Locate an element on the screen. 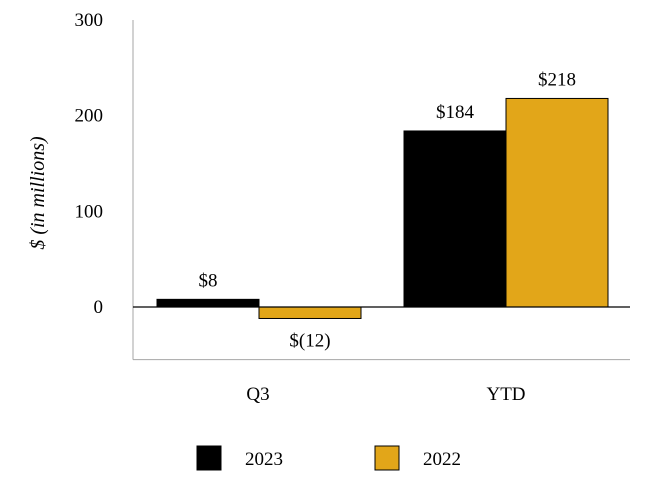 This screenshot has width=650, height=500. data-label-2022-ytd: $218 is located at coordinates (557, 79).